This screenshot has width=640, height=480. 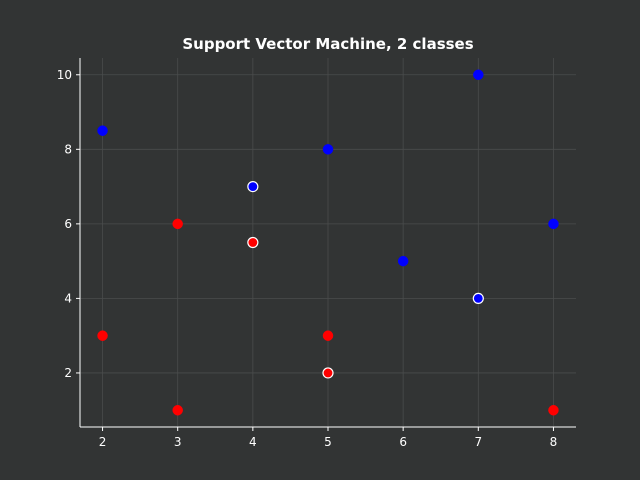 I want to click on y-axis-ticks: 2 4 6 8 10, so click(x=68, y=224).